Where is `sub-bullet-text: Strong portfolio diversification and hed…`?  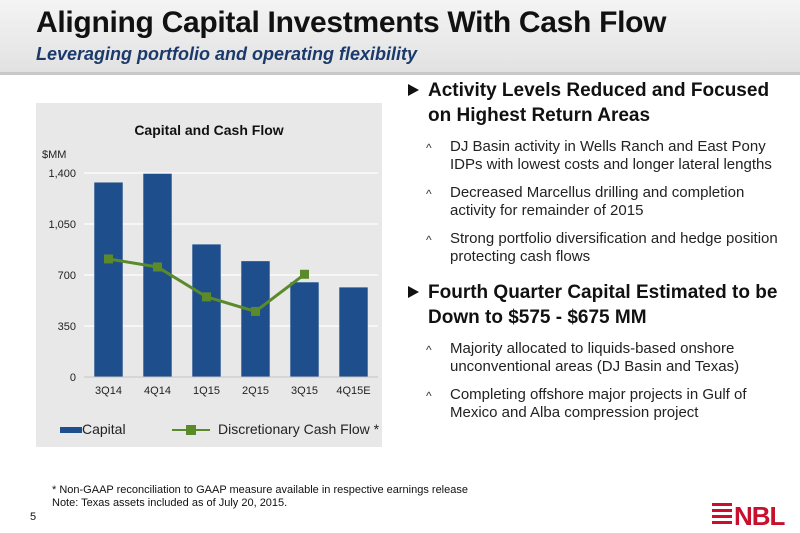
sub-bullet-text: Strong portfolio diversification and hed… is located at coordinates (614, 247).